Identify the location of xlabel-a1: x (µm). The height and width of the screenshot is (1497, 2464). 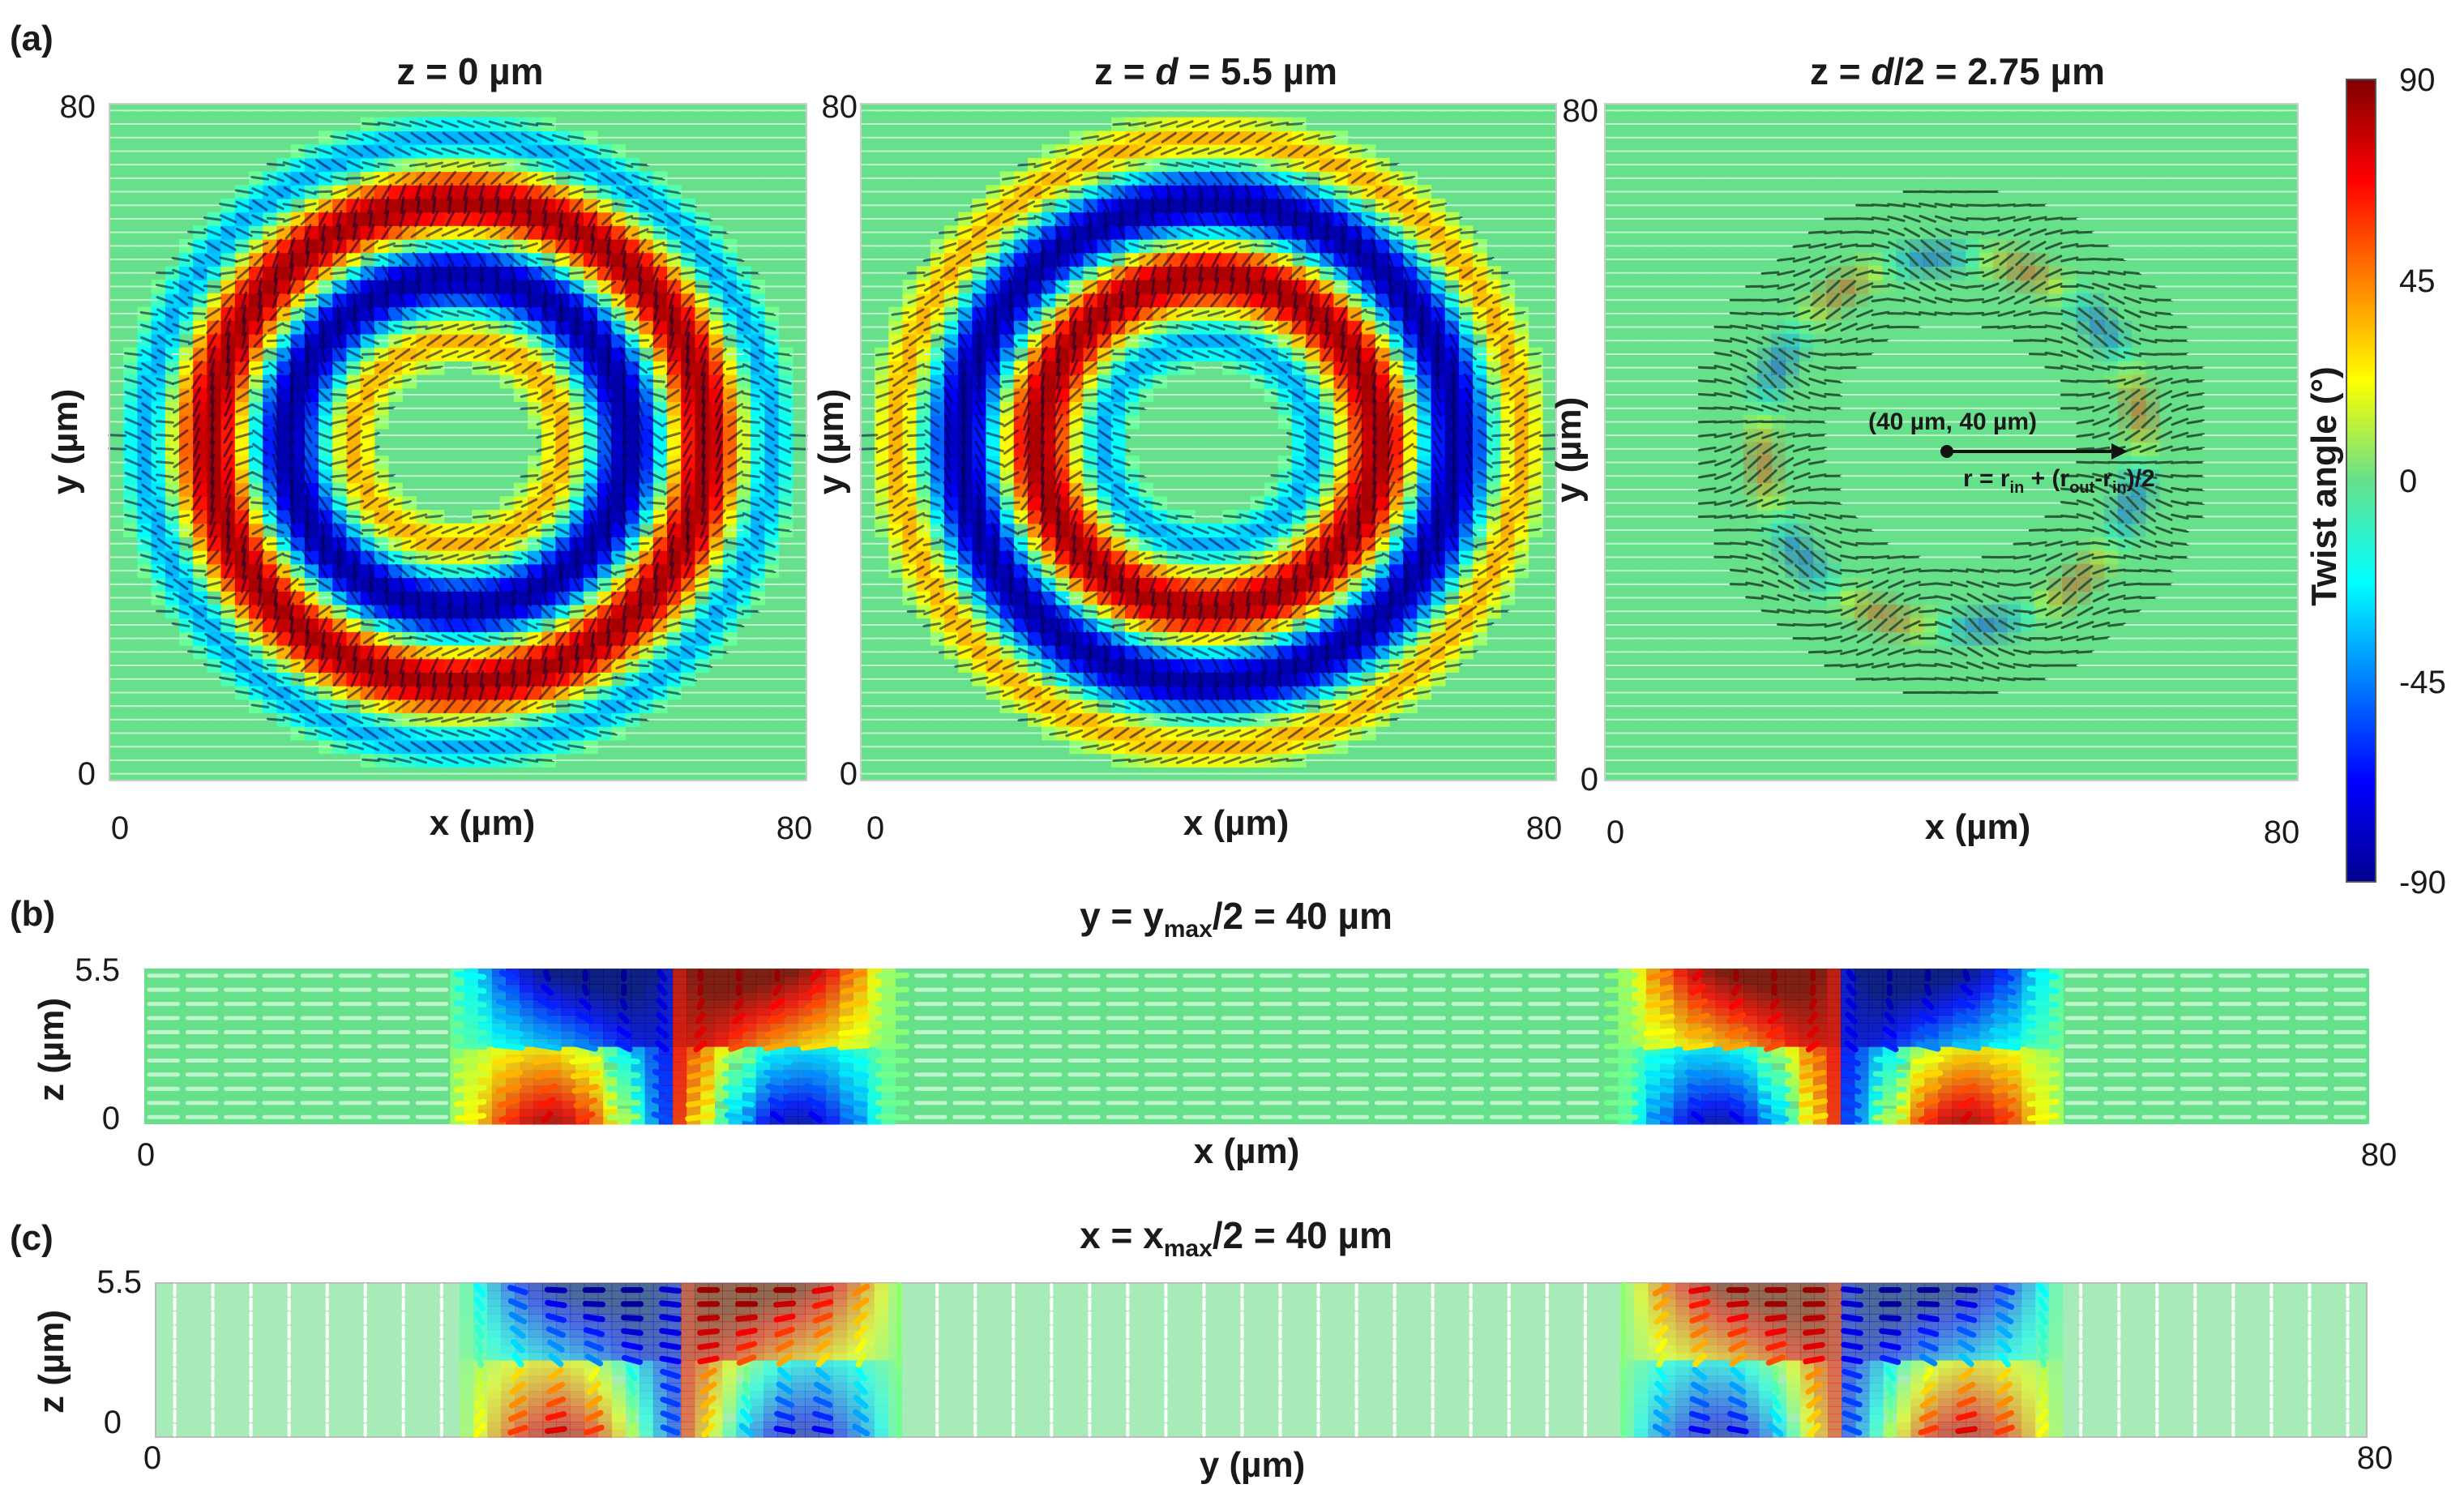
(482, 823).